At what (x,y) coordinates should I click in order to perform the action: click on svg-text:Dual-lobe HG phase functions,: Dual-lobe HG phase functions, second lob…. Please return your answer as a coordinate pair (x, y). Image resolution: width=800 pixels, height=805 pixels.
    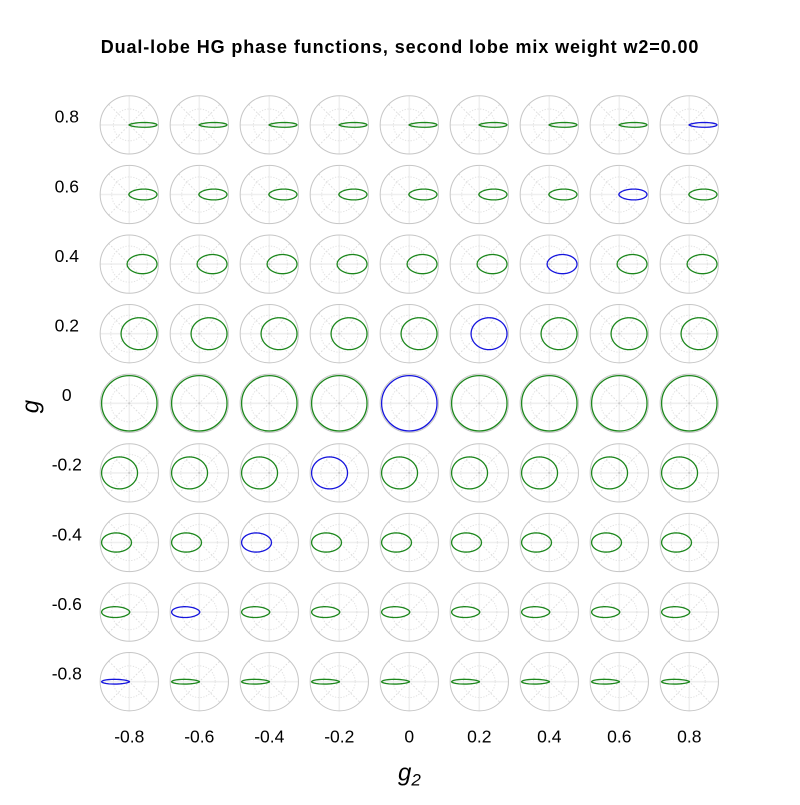
    Looking at the image, I should click on (400, 47).